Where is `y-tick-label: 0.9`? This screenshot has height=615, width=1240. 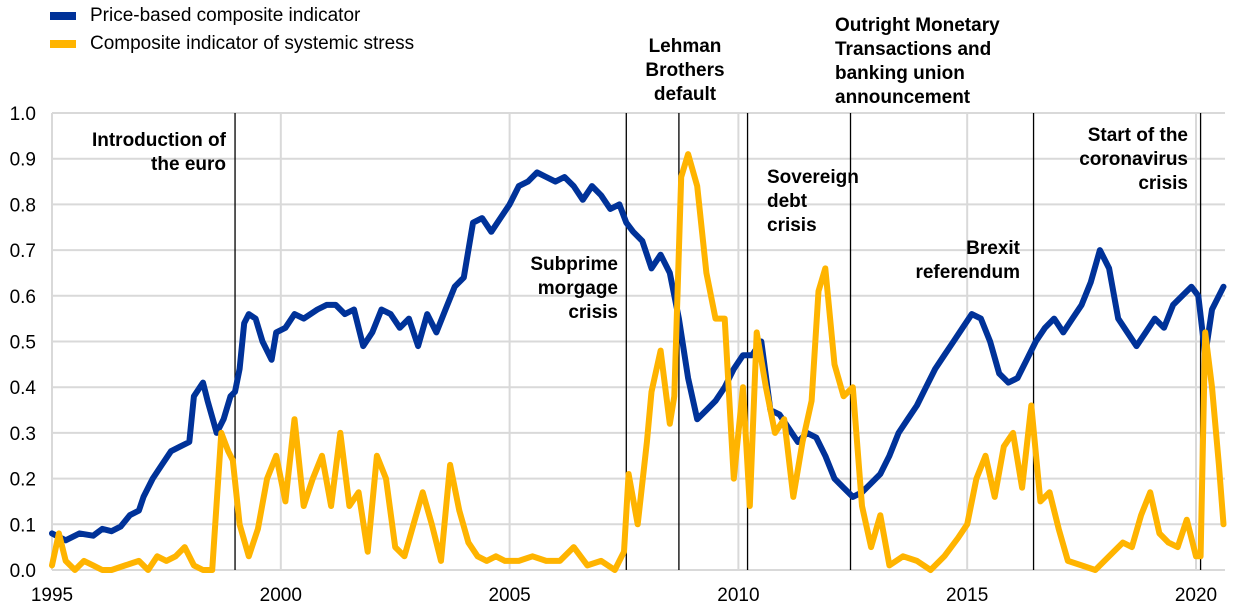 y-tick-label: 0.9 is located at coordinates (23, 160).